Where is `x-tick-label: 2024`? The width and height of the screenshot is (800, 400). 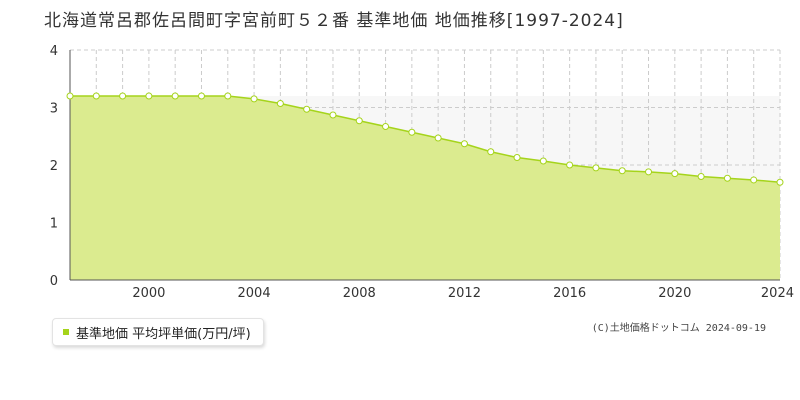
x-tick-label: 2024 is located at coordinates (777, 293).